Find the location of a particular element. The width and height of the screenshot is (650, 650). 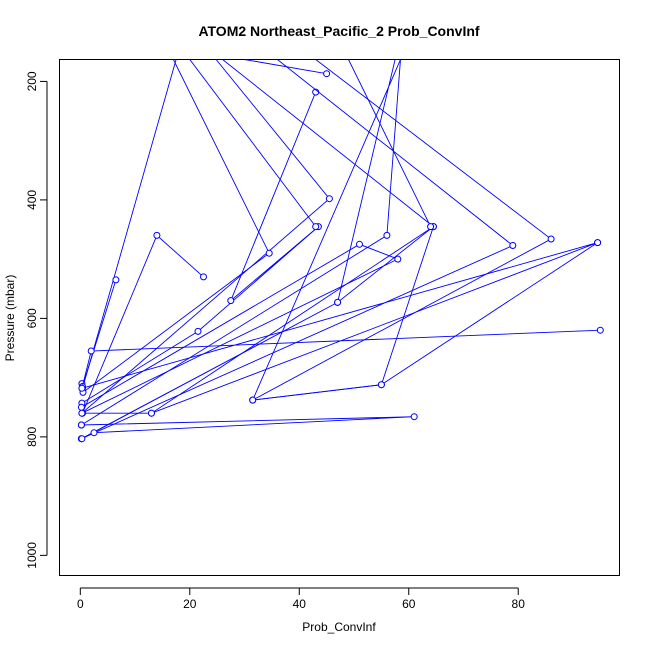

y-axis-label: Pressure (mbar) is located at coordinates (10, 318).